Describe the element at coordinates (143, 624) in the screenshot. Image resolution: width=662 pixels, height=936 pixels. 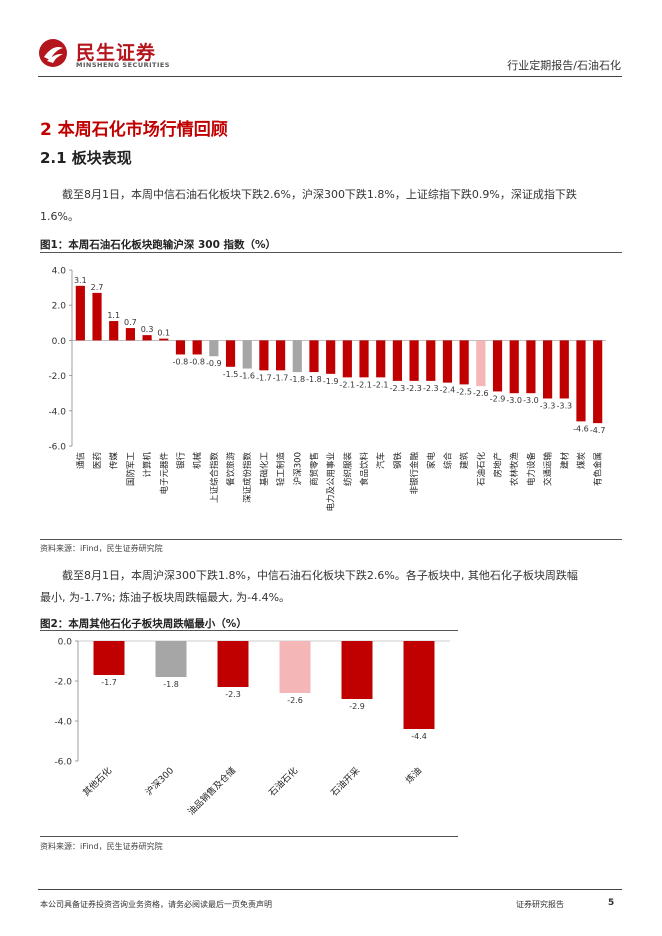
I see `figure2-title: 图2：本周其他石化子板块周跌幅最小（%）` at that location.